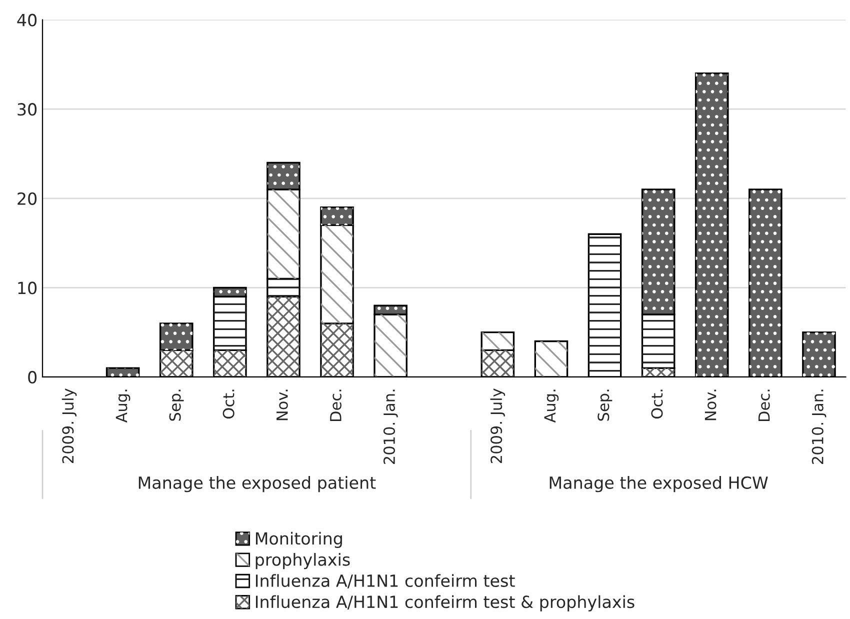 This screenshot has height=619, width=850. Describe the element at coordinates (257, 484) in the screenshot. I see `text: Manage the exposed patient` at that location.